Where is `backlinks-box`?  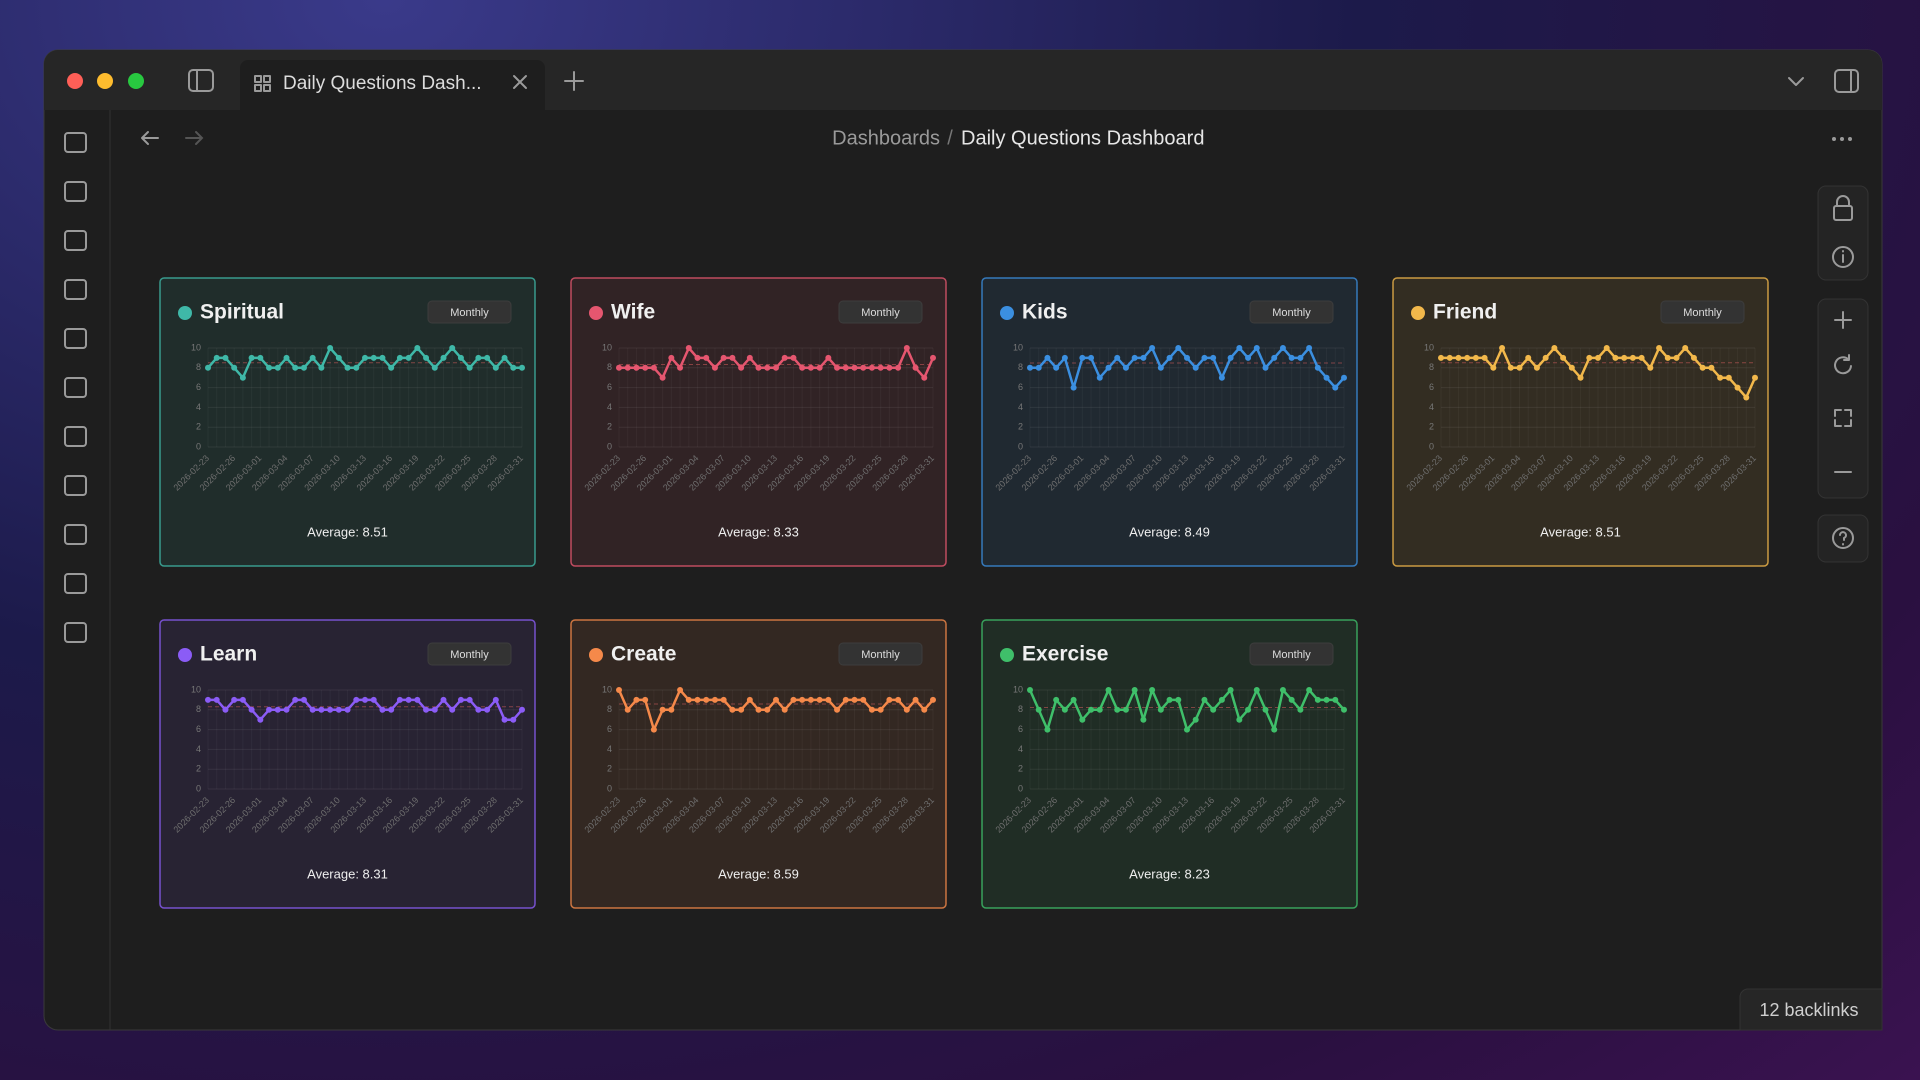 backlinks-box is located at coordinates (1811, 1009).